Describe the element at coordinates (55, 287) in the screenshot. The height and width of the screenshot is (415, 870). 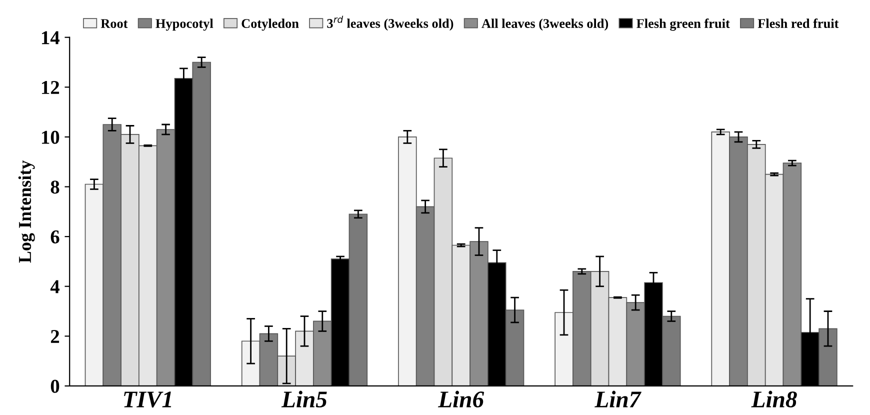
I see `y-tick-label: 4` at that location.